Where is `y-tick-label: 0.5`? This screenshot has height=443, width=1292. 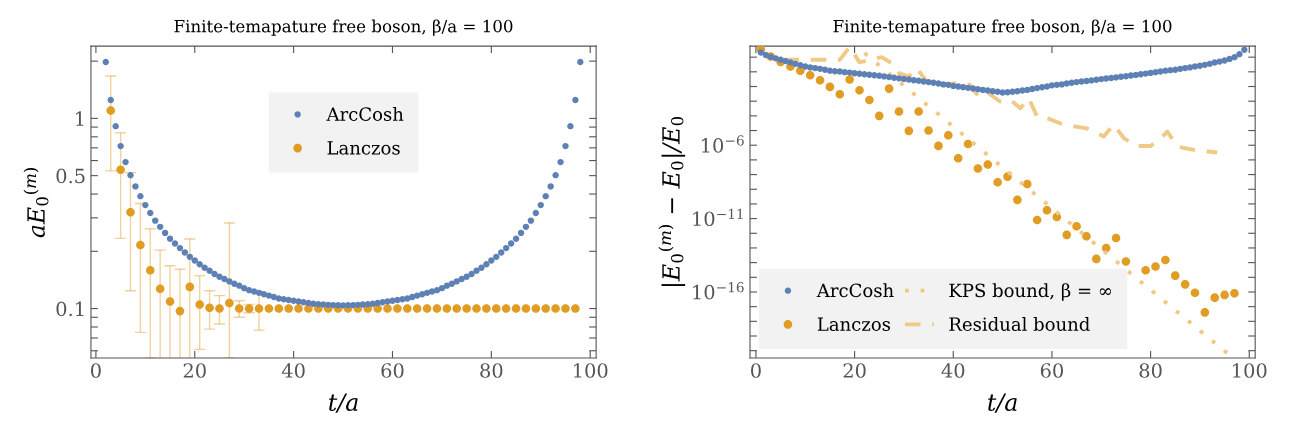
y-tick-label: 0.5 is located at coordinates (70, 176).